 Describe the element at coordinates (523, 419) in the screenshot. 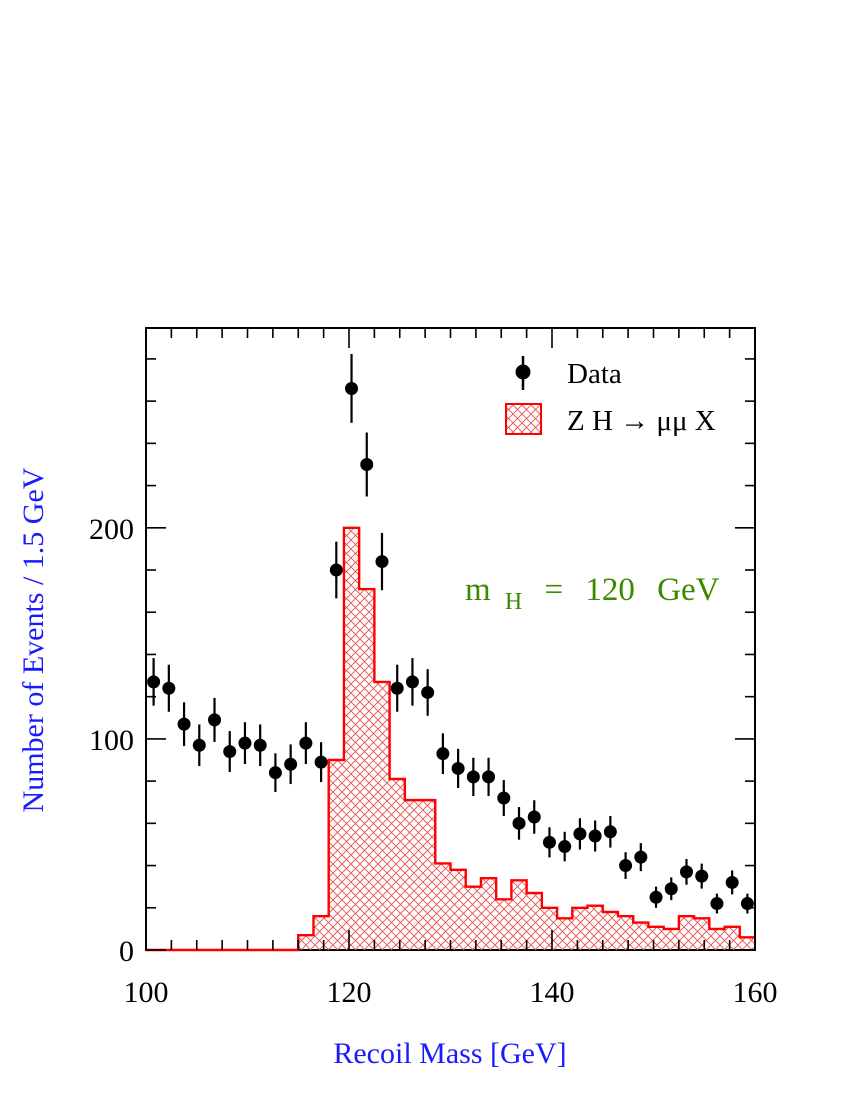

I see `legend-signal-box` at that location.